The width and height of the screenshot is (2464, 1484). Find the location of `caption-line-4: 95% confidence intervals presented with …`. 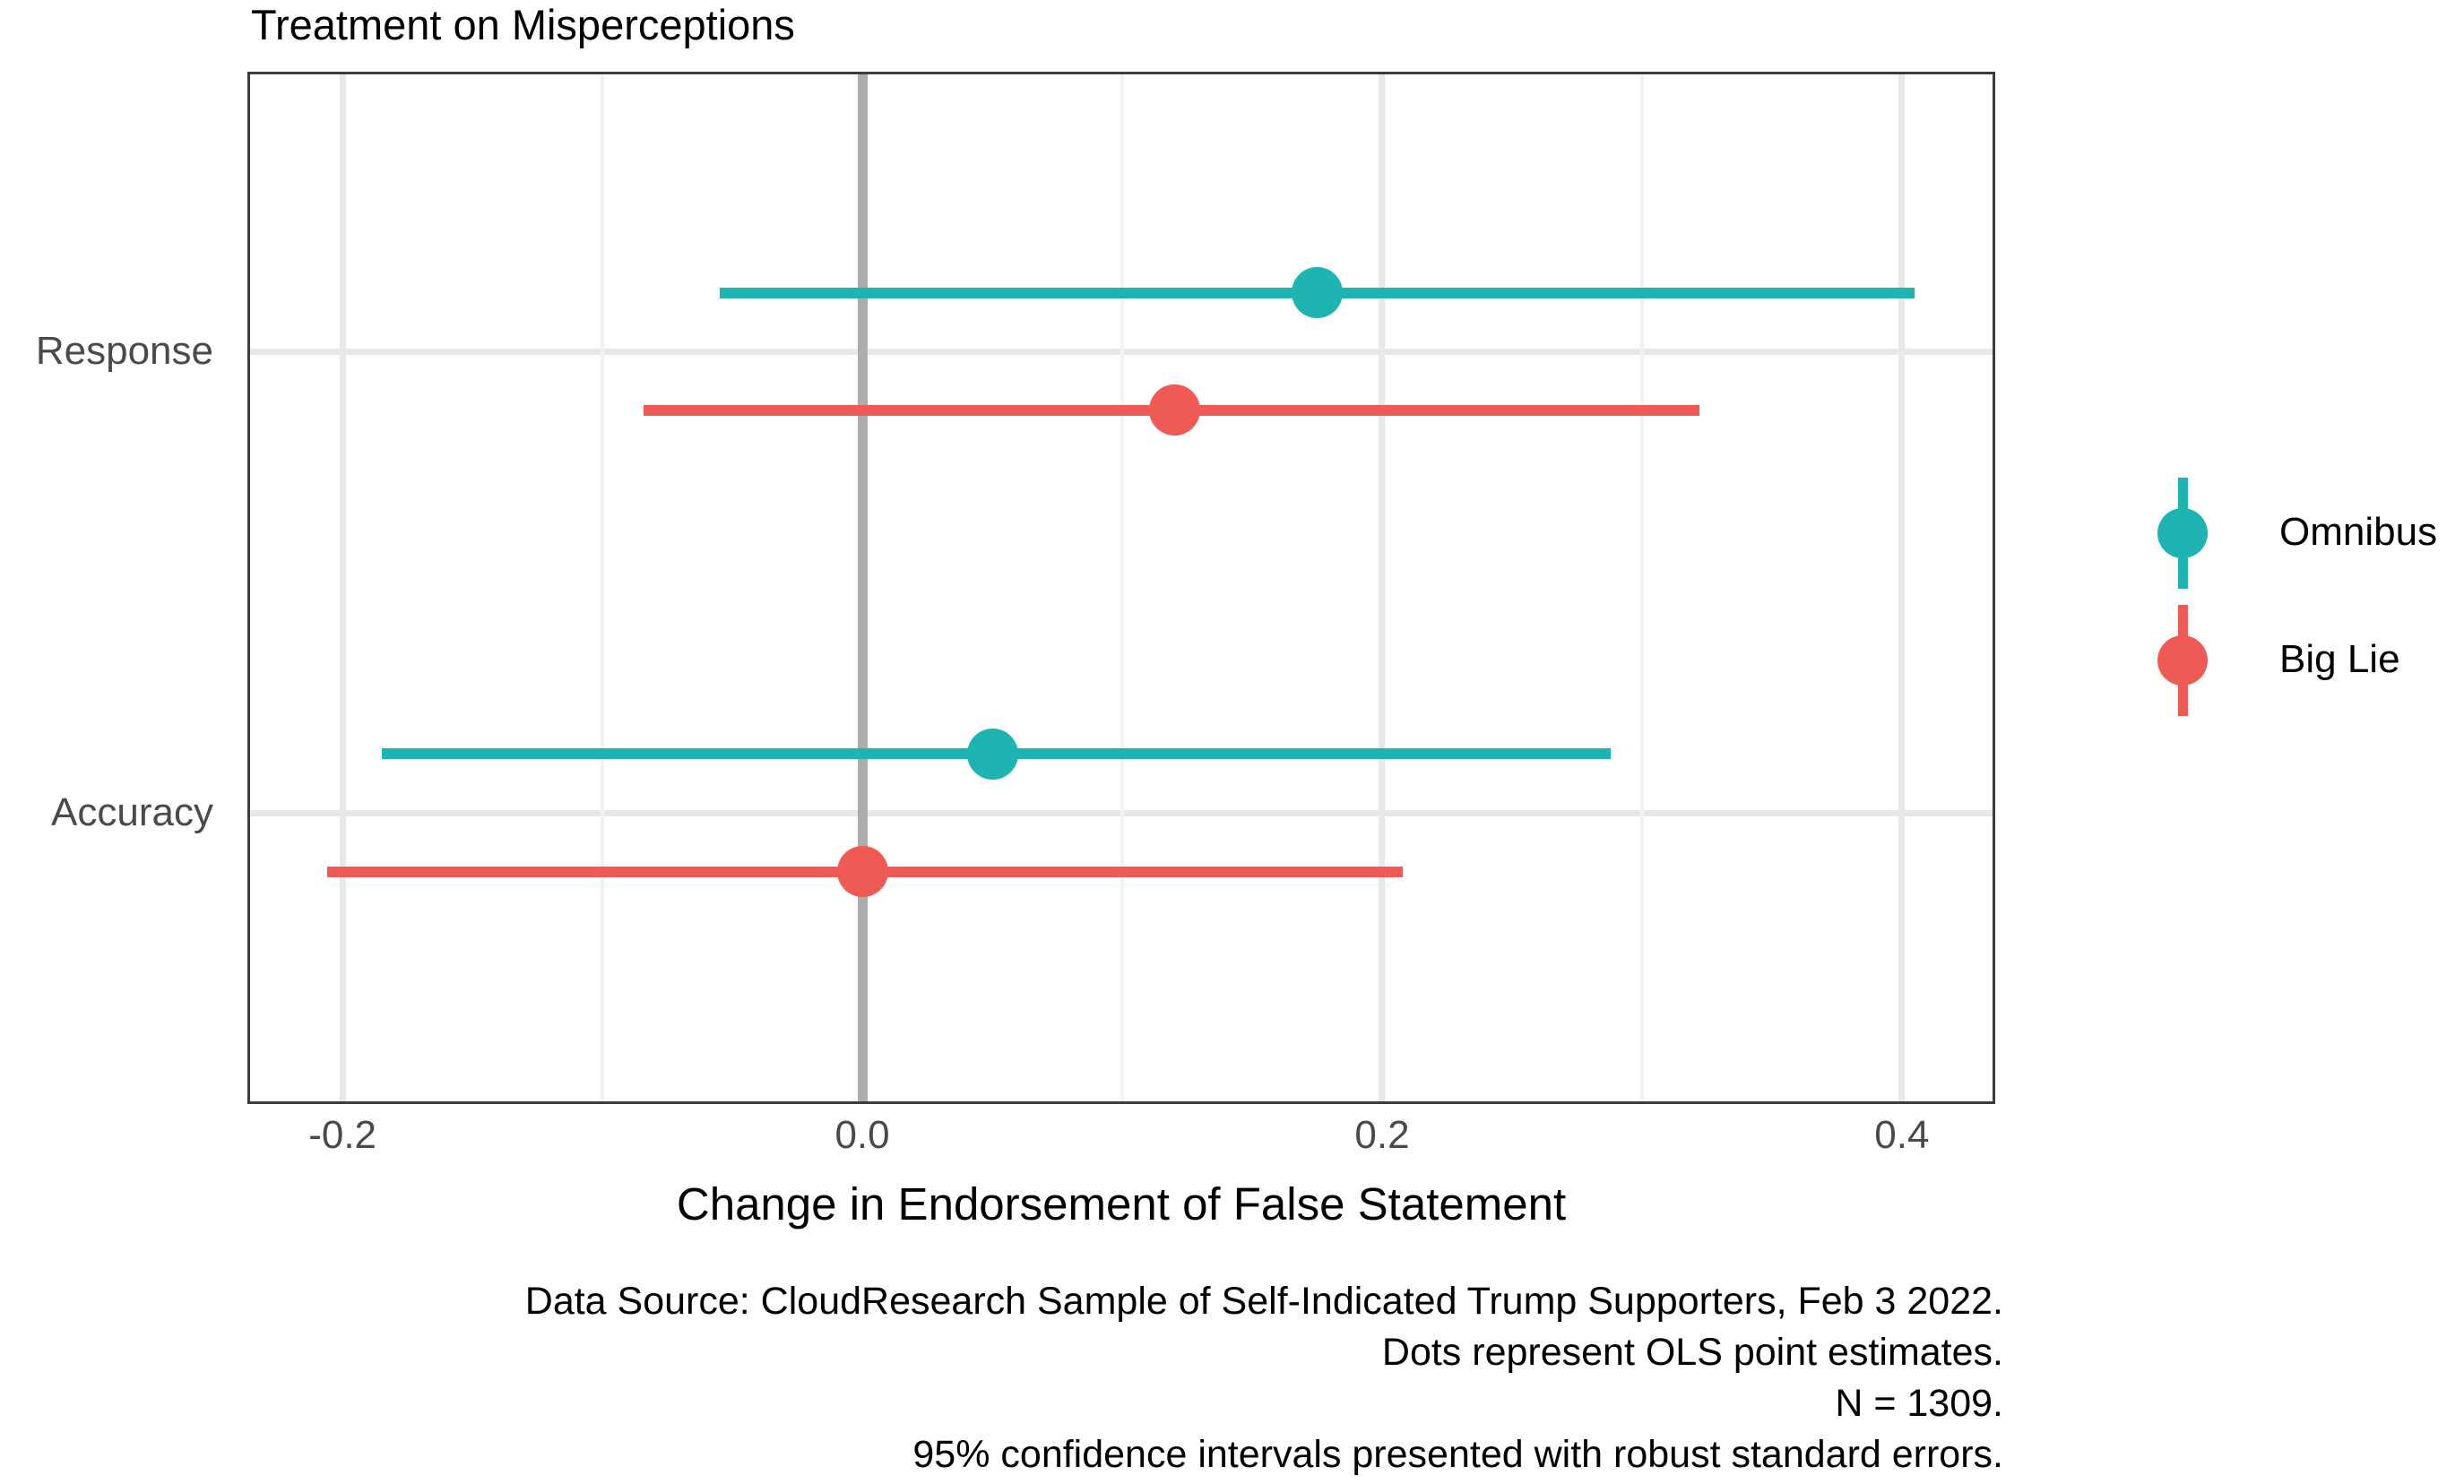

caption-line-4: 95% confidence intervals presented with … is located at coordinates (1458, 1454).